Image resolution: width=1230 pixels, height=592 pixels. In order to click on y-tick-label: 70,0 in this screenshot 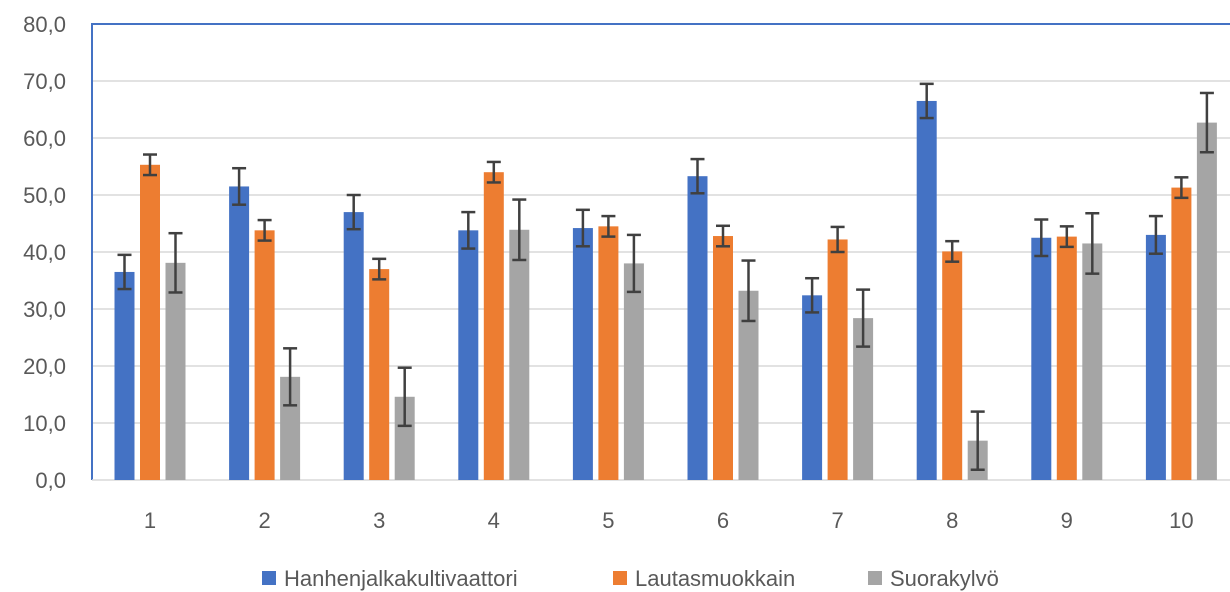, I will do `click(44, 81)`.